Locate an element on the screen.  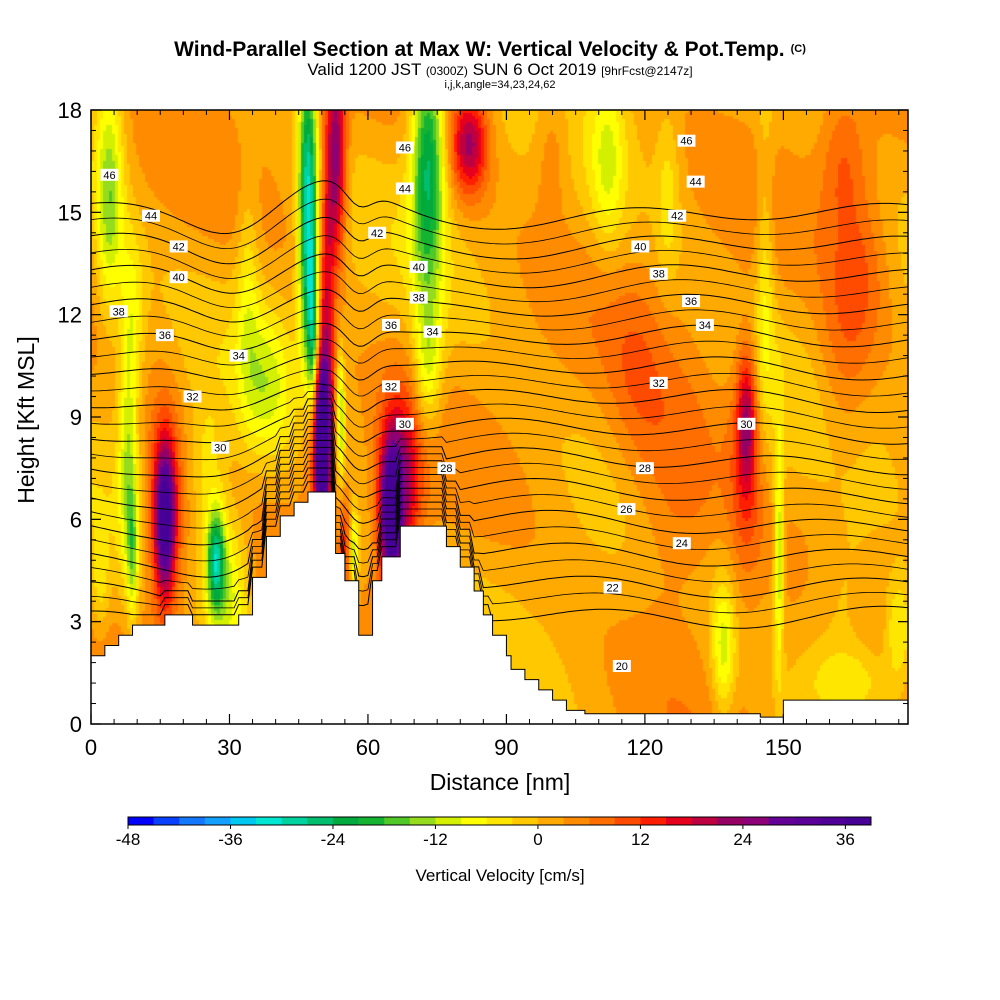
colorbar-tick-label: 12 is located at coordinates (640, 839).